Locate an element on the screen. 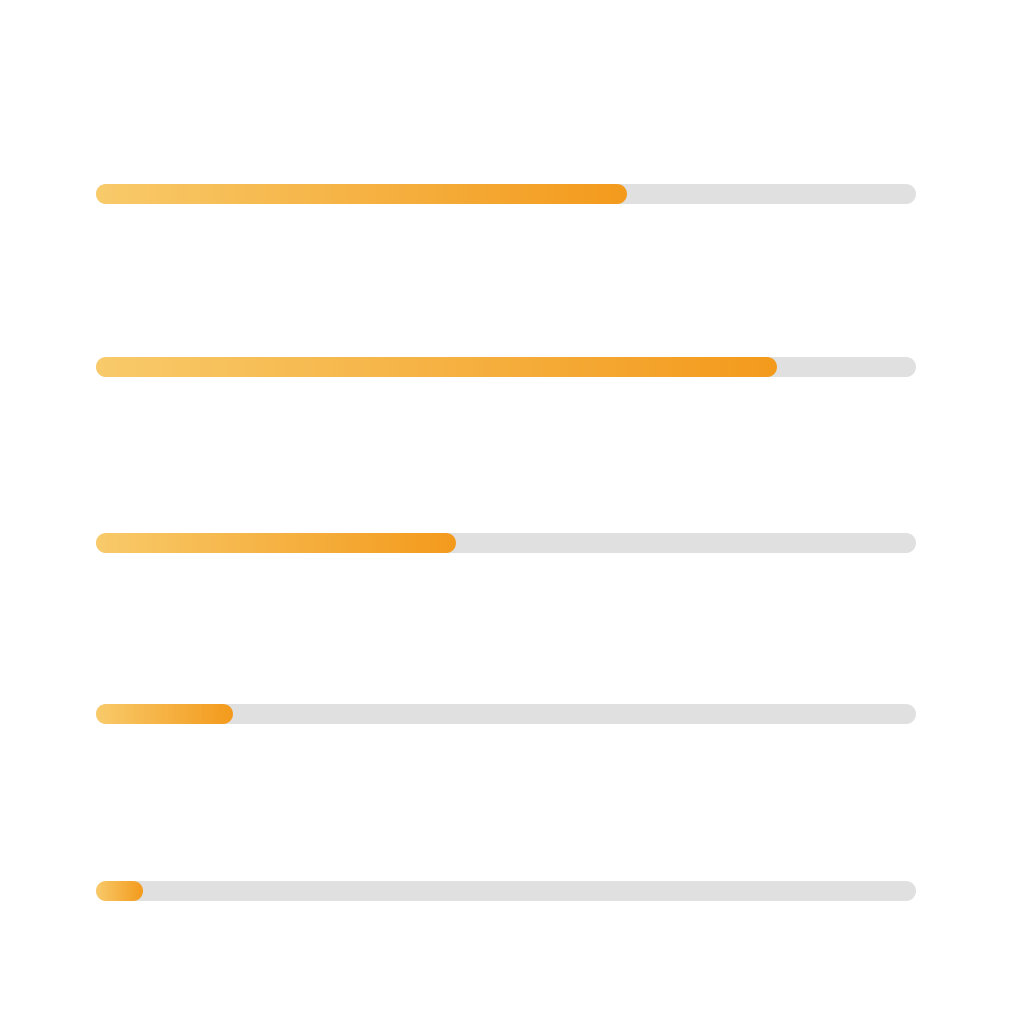  progress-bar-1-fill is located at coordinates (361, 194).